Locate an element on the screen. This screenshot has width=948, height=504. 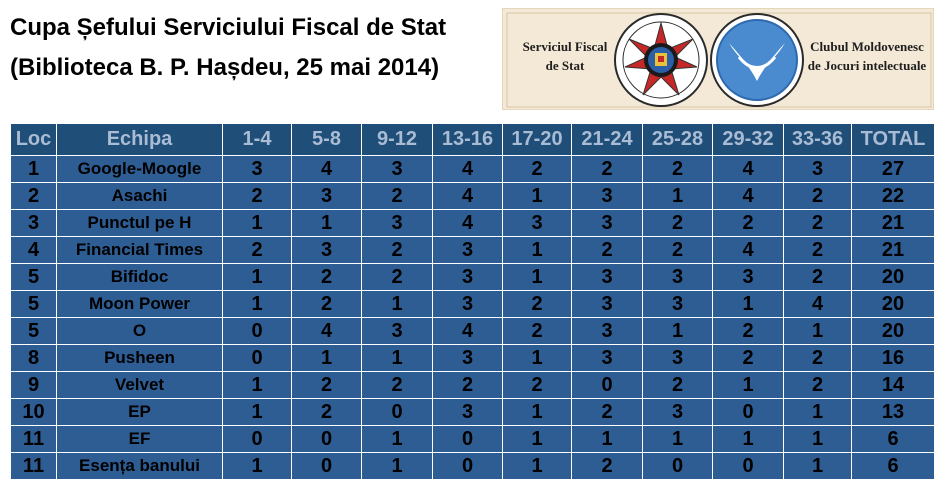
column-header-round: 13-16 is located at coordinates (467, 139).